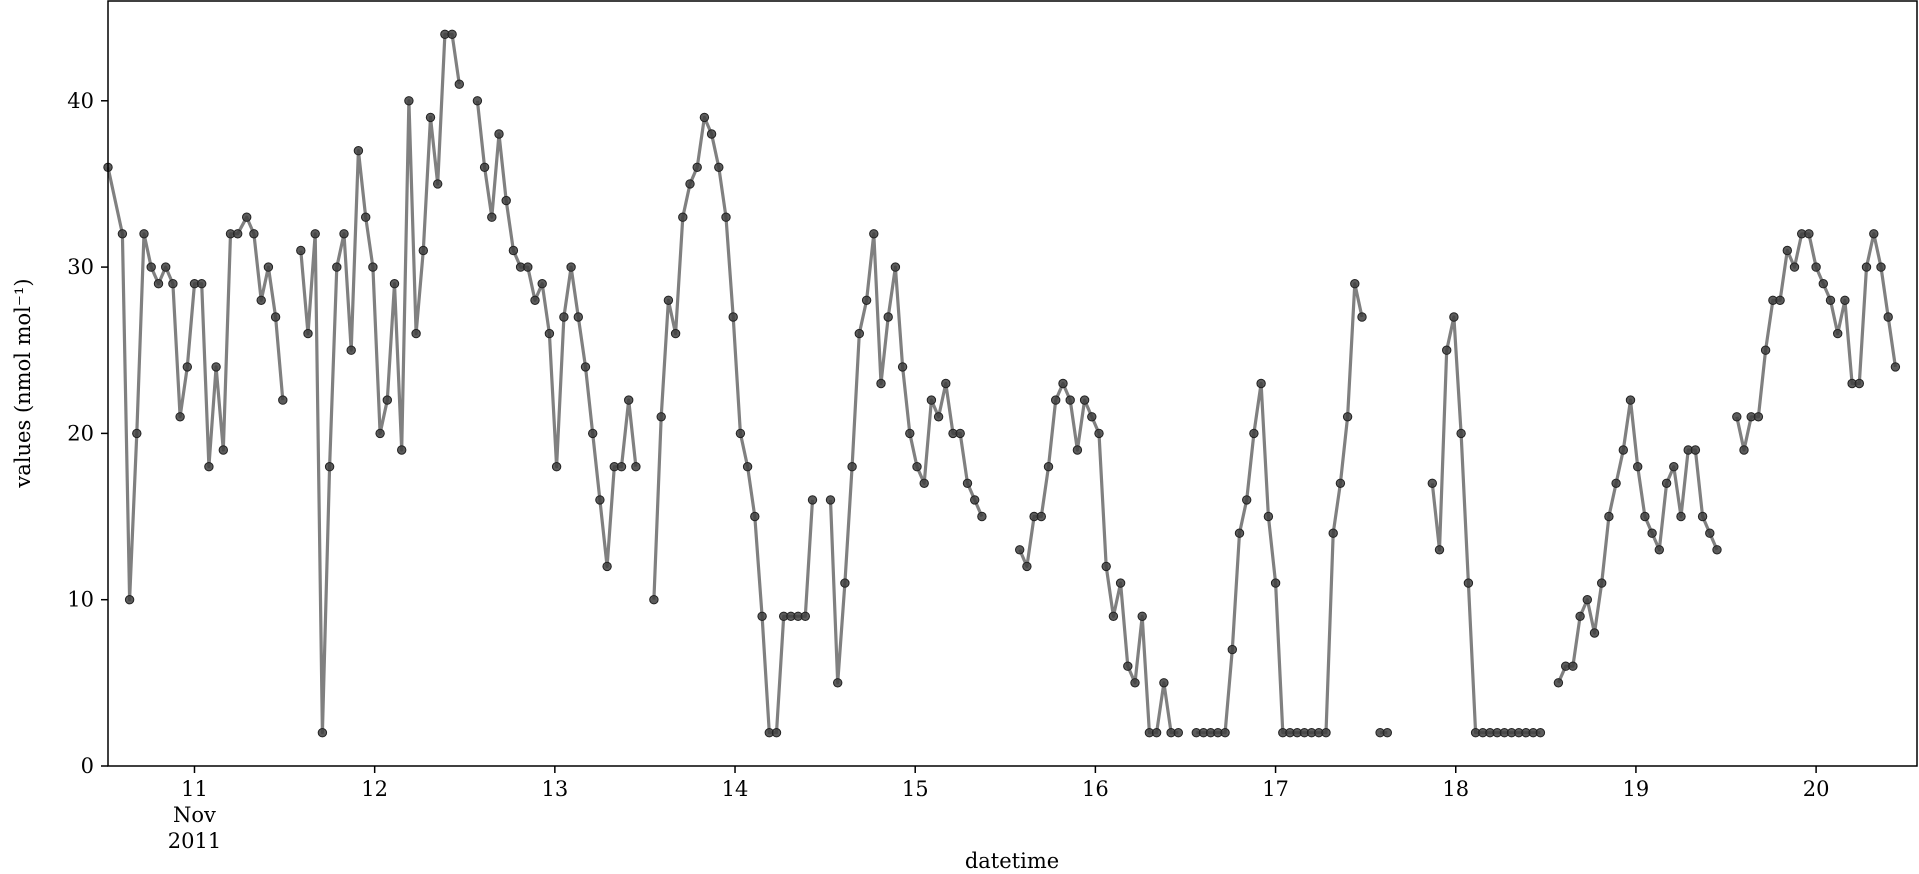  I want to click on x-tick-label: 13, so click(554, 789).